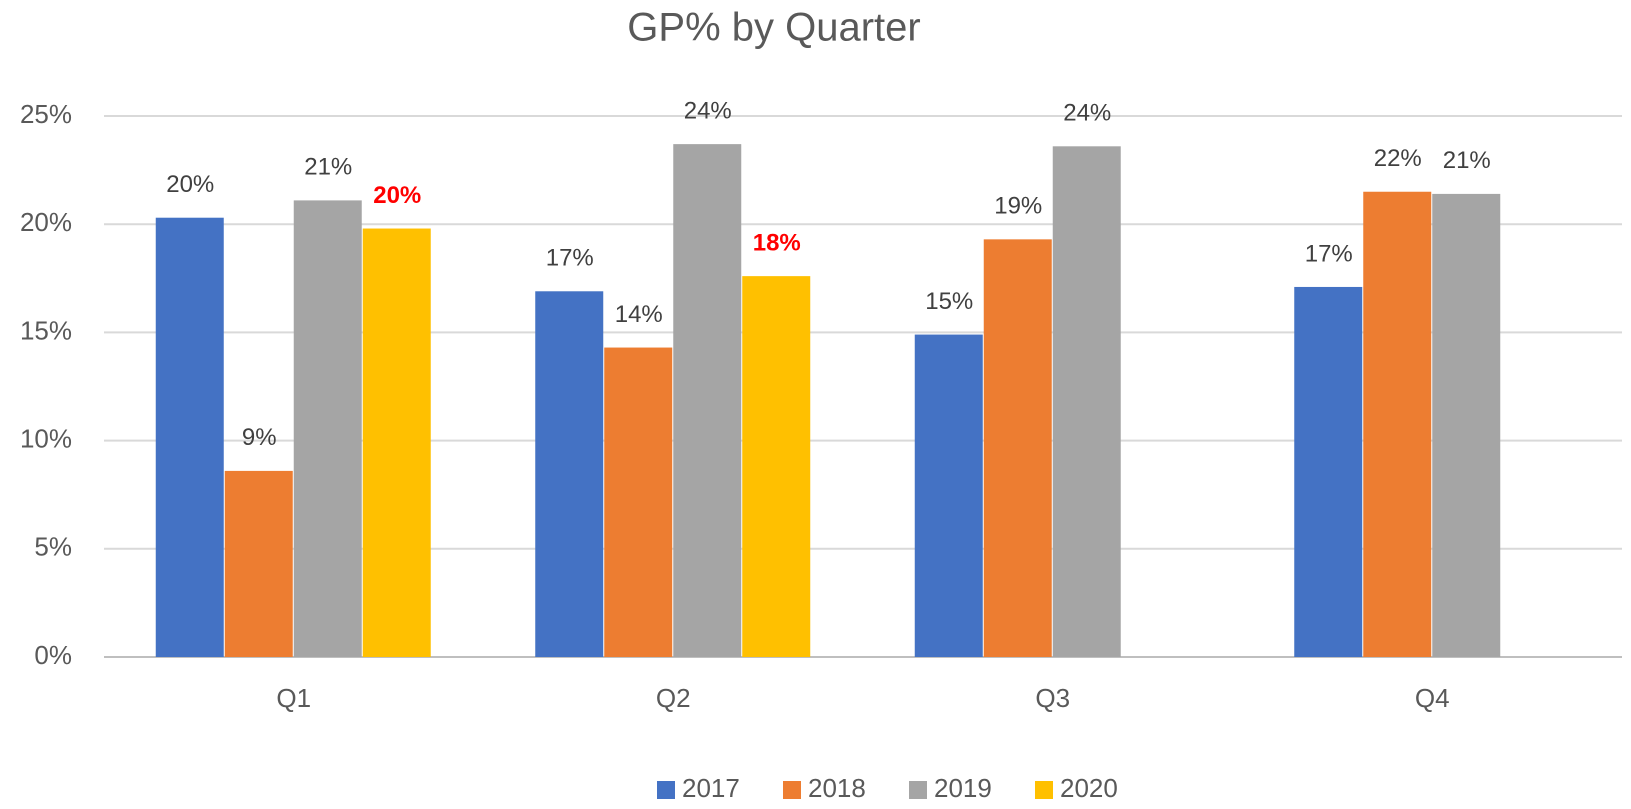 The height and width of the screenshot is (809, 1631). I want to click on data-label: 14%, so click(639, 314).